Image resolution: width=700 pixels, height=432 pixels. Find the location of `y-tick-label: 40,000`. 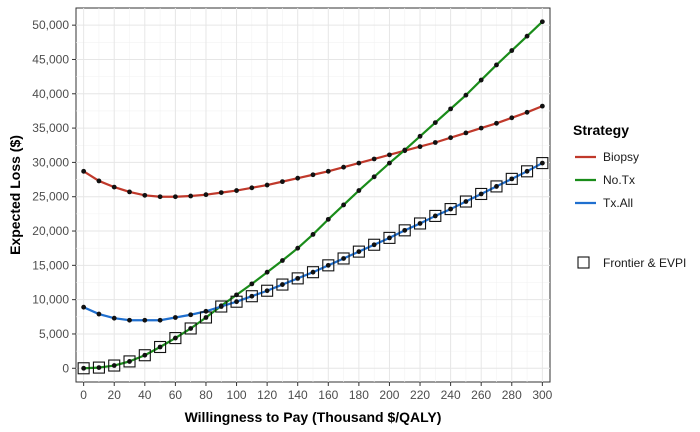

y-tick-label: 40,000 is located at coordinates (50, 94).